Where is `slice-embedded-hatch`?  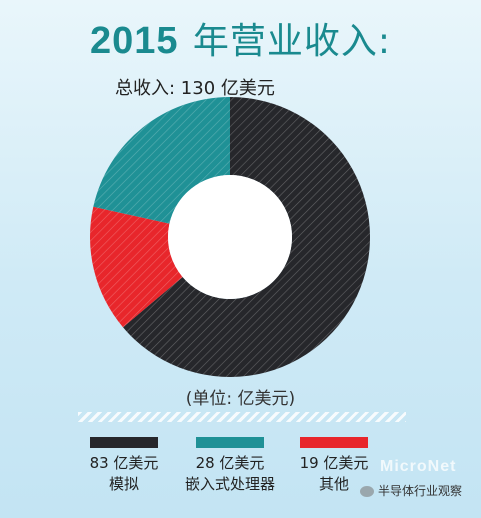 slice-embedded-hatch is located at coordinates (161, 160).